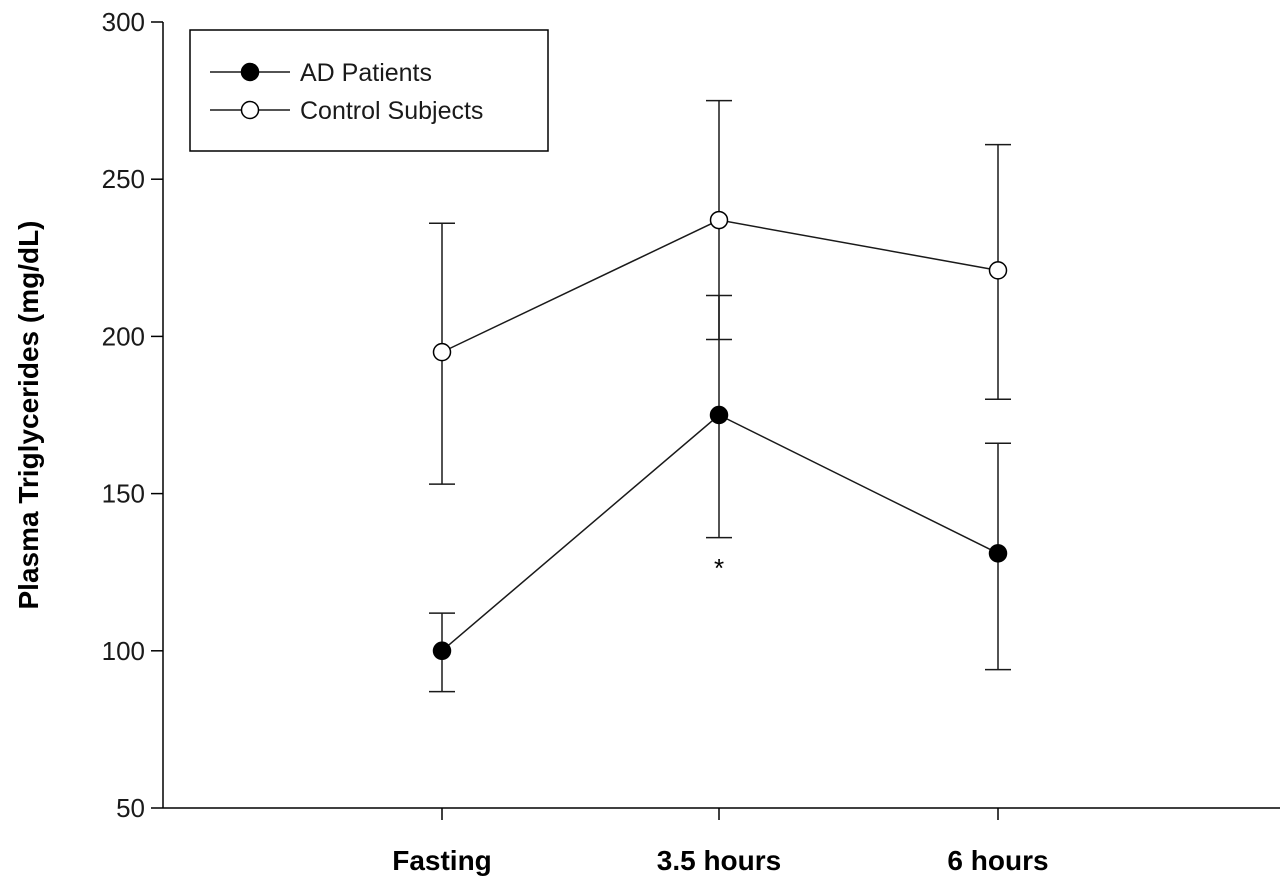 This screenshot has height=881, width=1288. What do you see at coordinates (997, 860) in the screenshot?
I see `x-category-label-2: 6 hours` at bounding box center [997, 860].